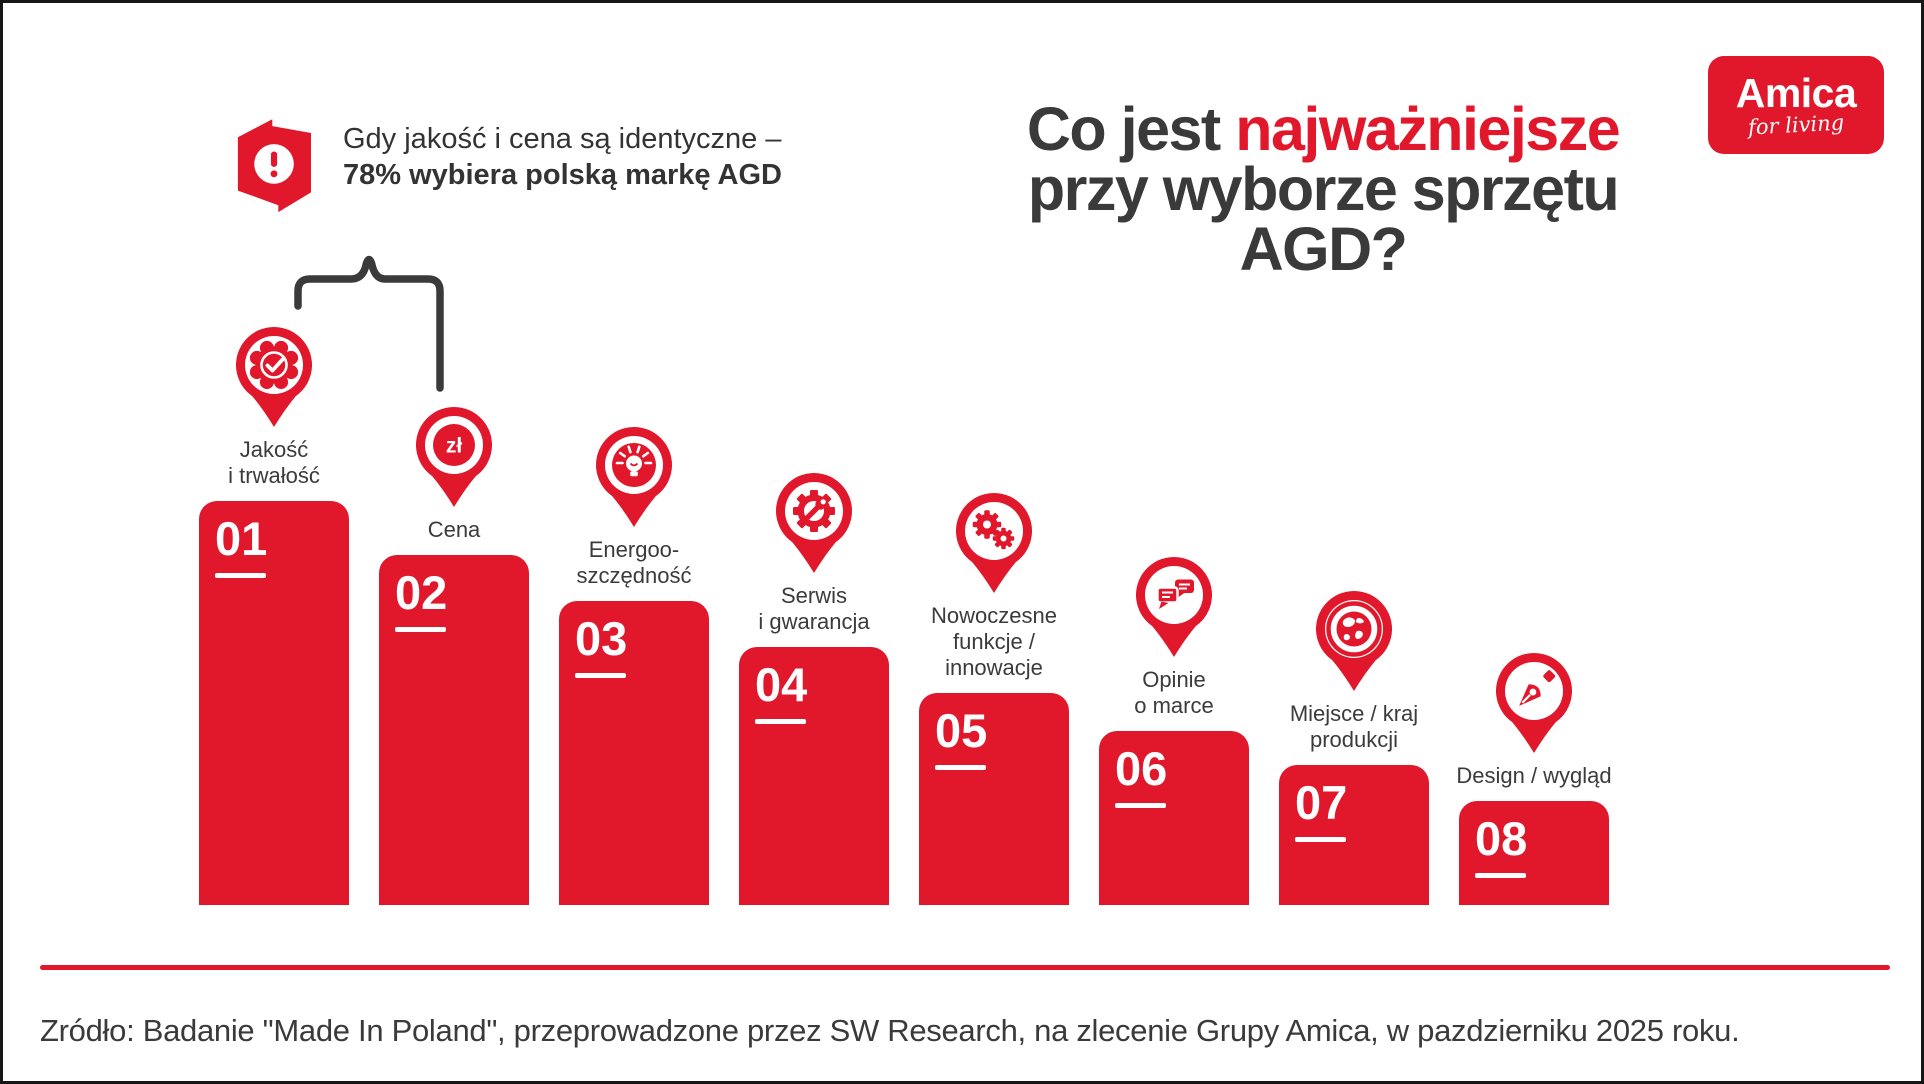 The width and height of the screenshot is (1924, 1084). What do you see at coordinates (814, 776) in the screenshot?
I see `bar-04: 04` at bounding box center [814, 776].